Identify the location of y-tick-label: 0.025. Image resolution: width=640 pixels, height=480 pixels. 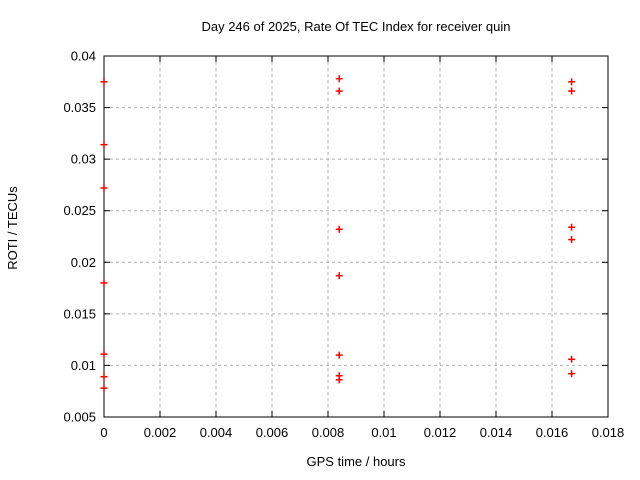
(79, 210).